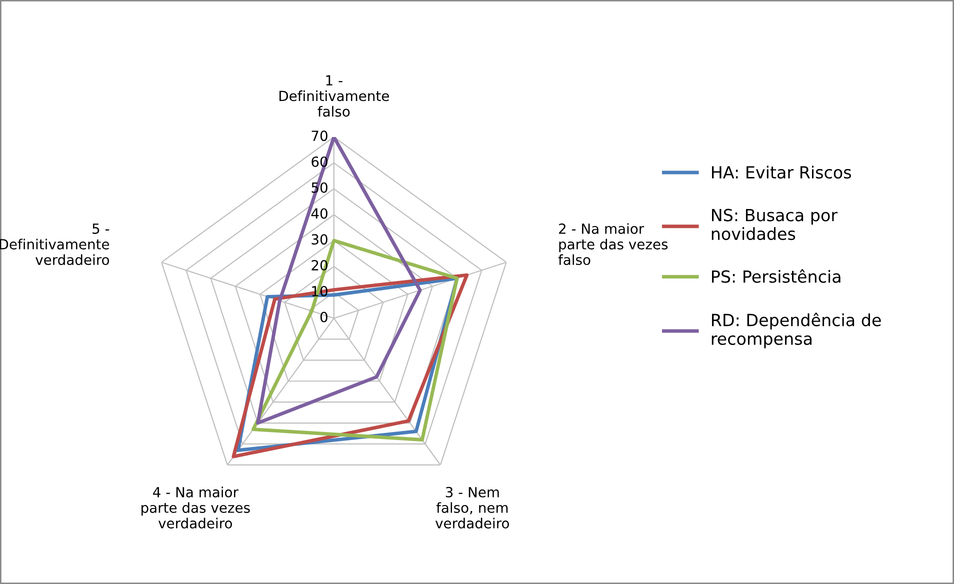 This screenshot has width=954, height=584. Describe the element at coordinates (324, 317) in the screenshot. I see `y-tick-label: 0` at that location.